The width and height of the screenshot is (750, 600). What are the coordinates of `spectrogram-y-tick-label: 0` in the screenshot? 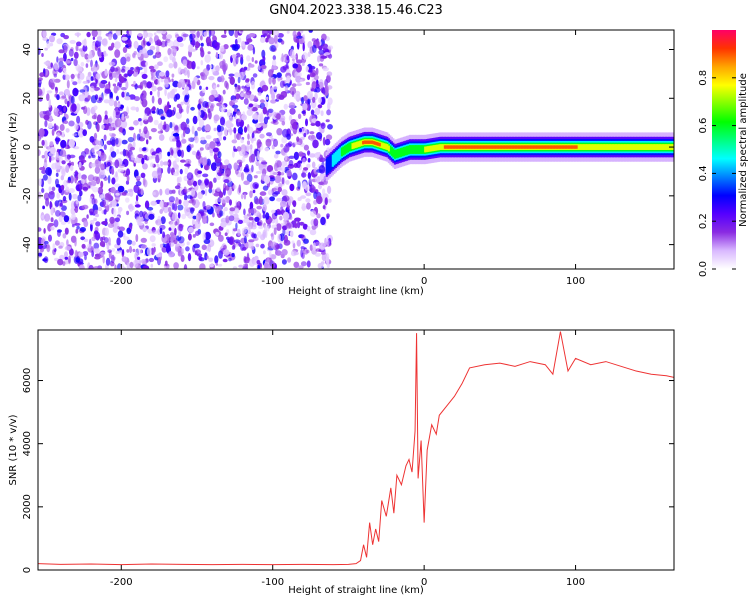 It's located at (27, 147).